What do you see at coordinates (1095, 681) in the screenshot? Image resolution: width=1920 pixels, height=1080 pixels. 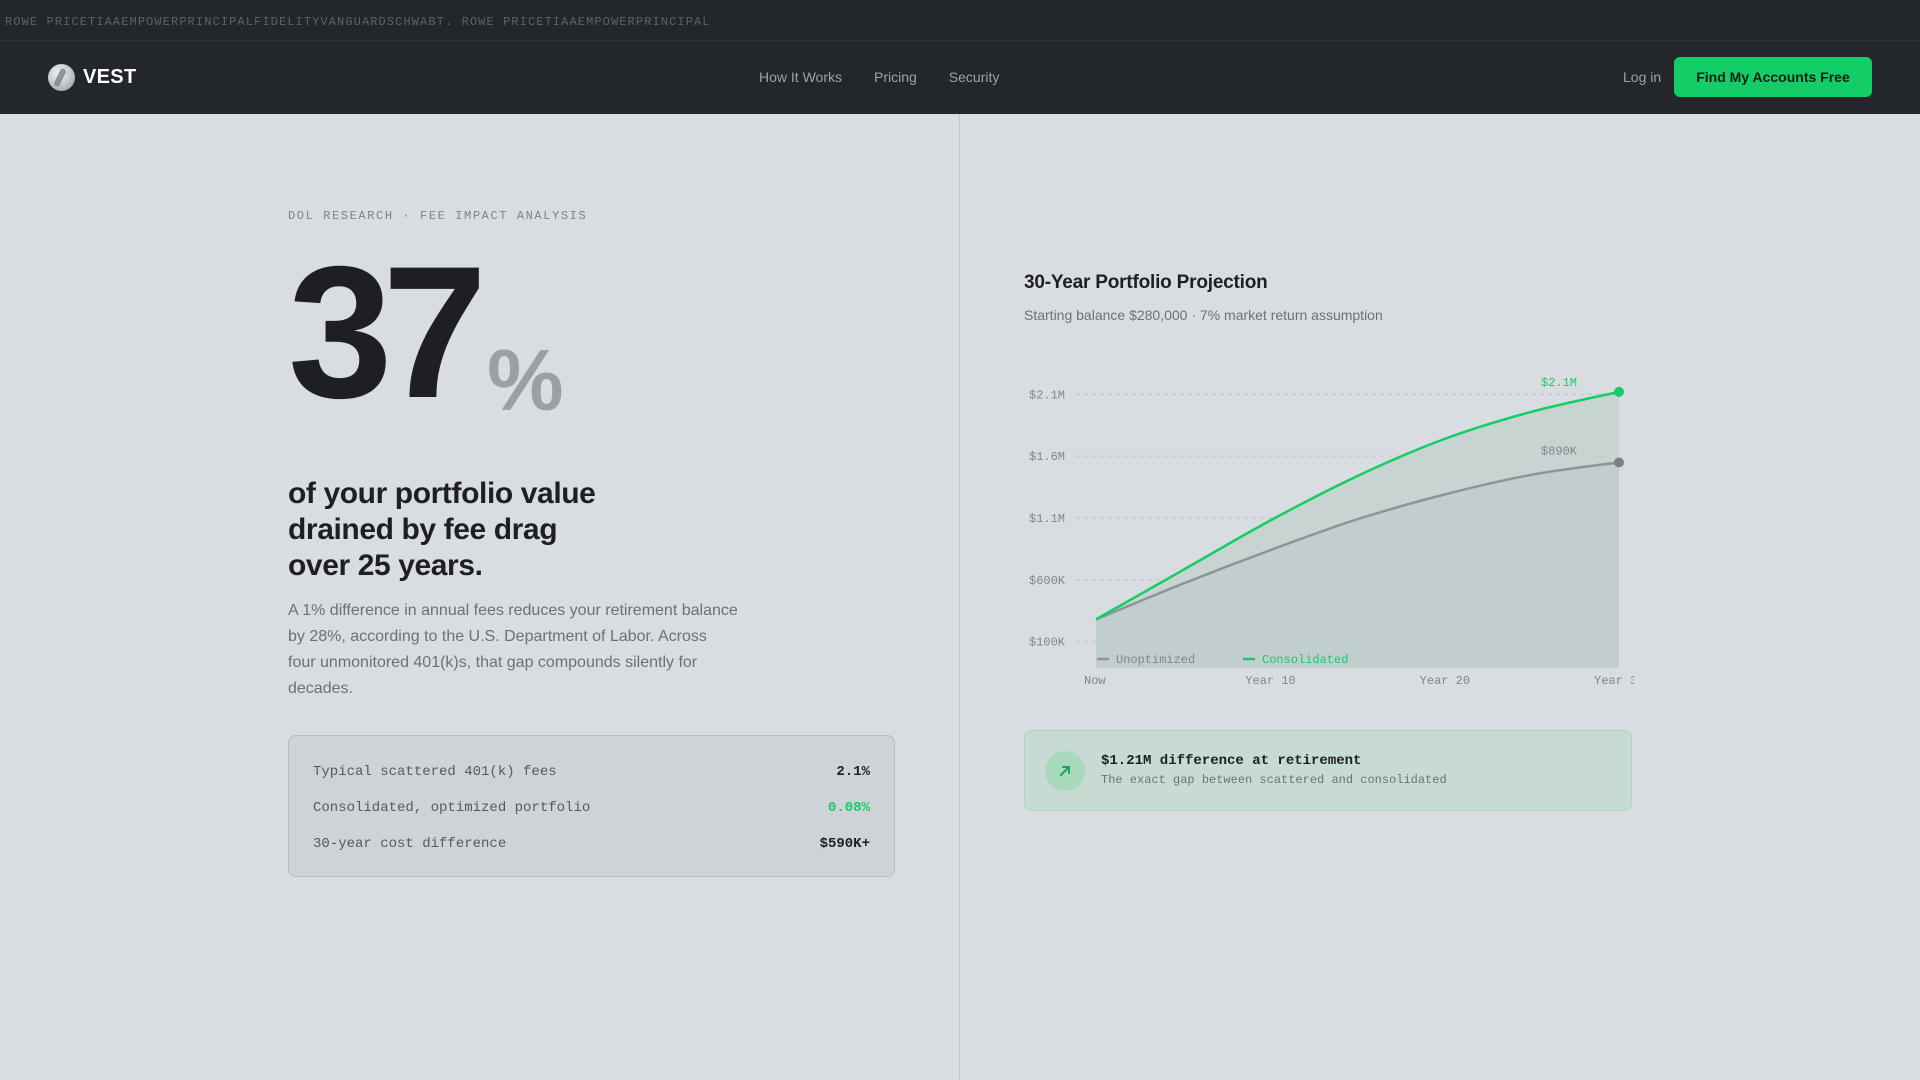 I see `x-tick-label: Now` at bounding box center [1095, 681].